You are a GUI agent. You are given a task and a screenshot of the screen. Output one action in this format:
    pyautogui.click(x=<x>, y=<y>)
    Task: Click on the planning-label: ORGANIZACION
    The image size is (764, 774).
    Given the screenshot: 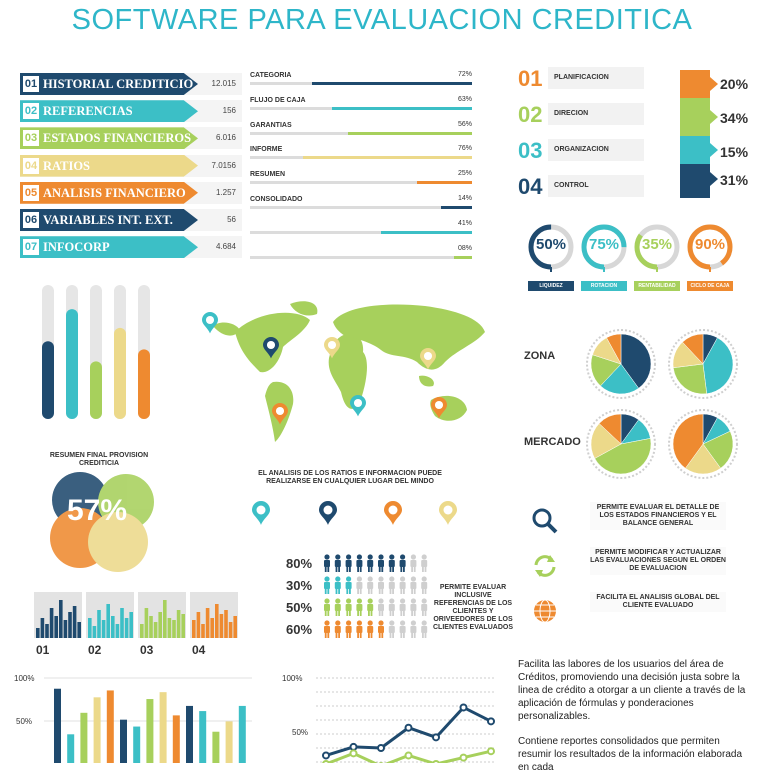 What is the action you would take?
    pyautogui.click(x=596, y=150)
    